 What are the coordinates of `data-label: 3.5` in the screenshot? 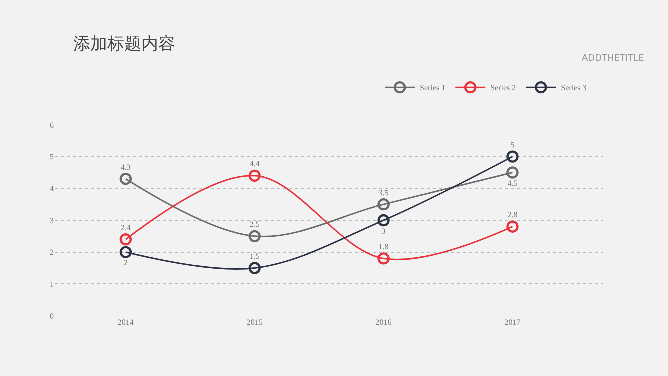 It's located at (383, 193).